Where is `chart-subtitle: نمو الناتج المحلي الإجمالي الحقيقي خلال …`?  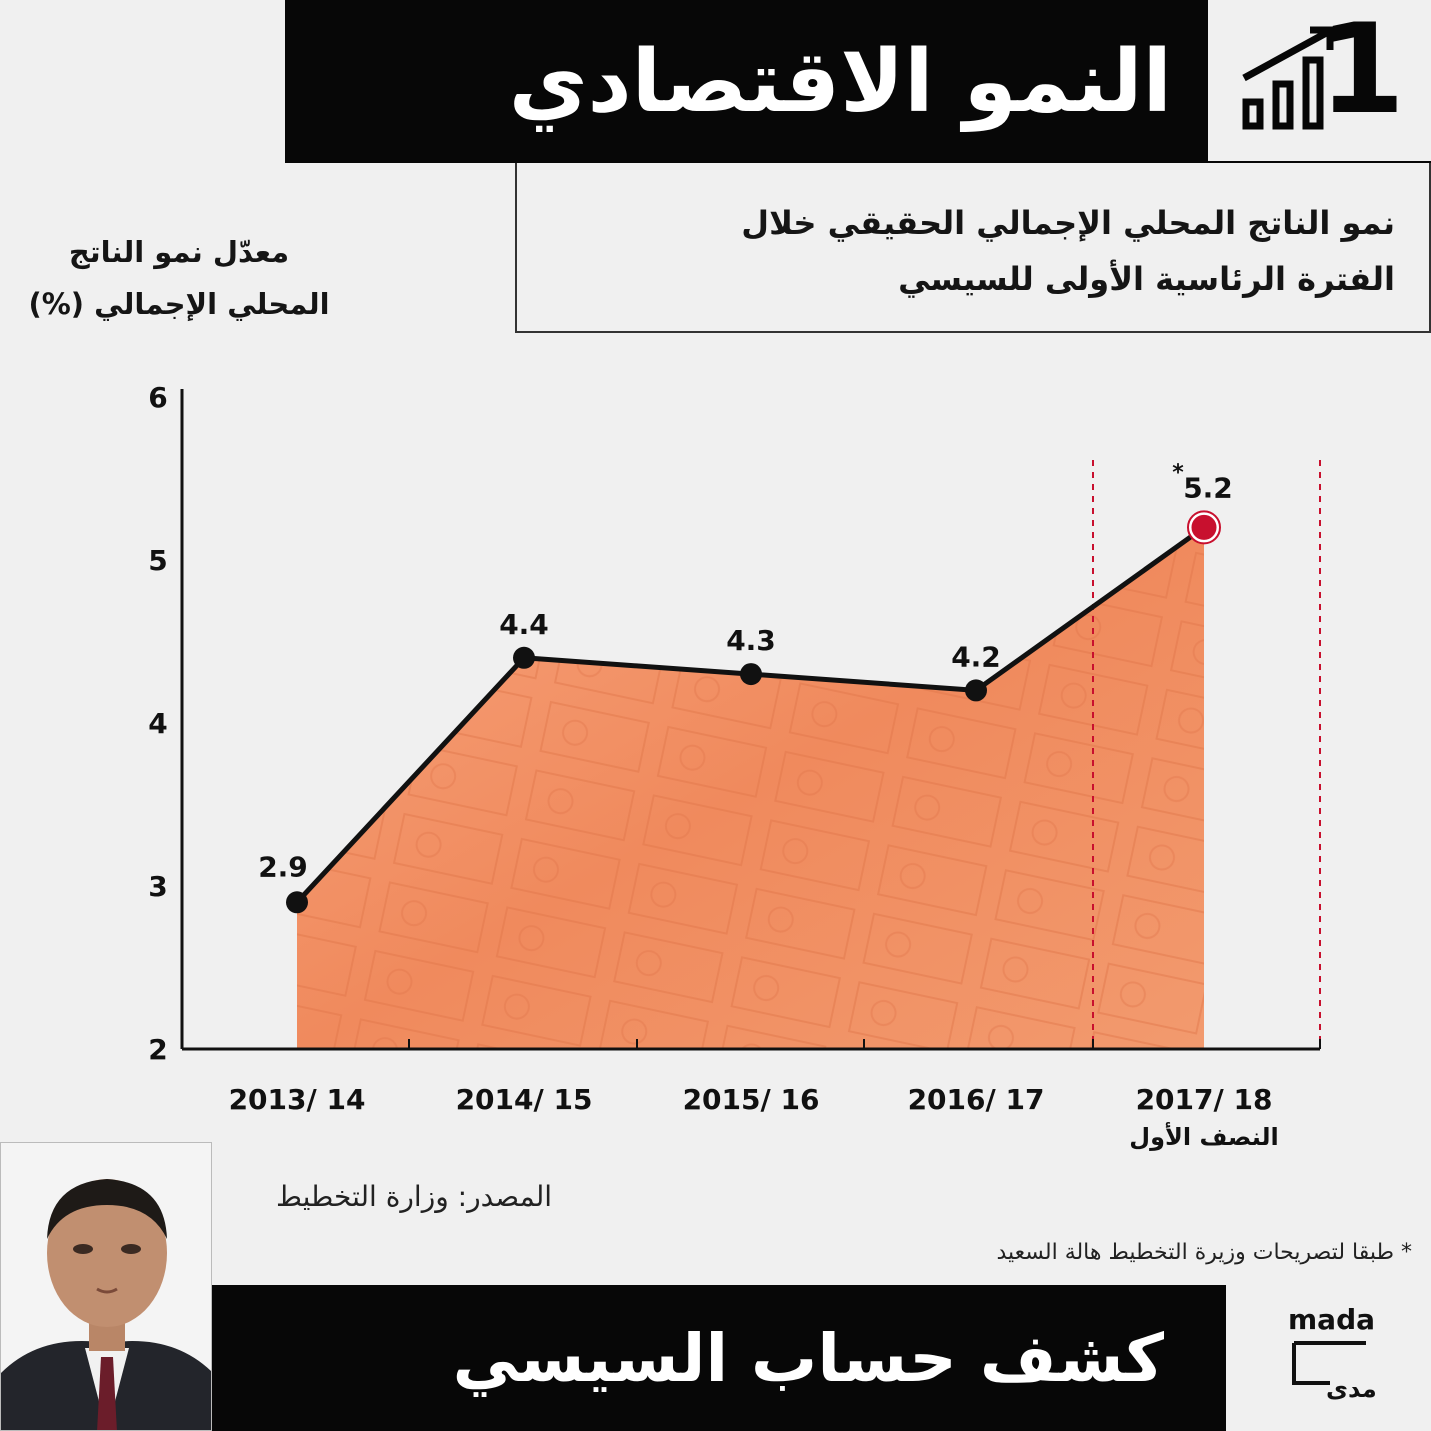 chart-subtitle: نمو الناتج المحلي الإجمالي الحقيقي خلال … is located at coordinates (1068, 251).